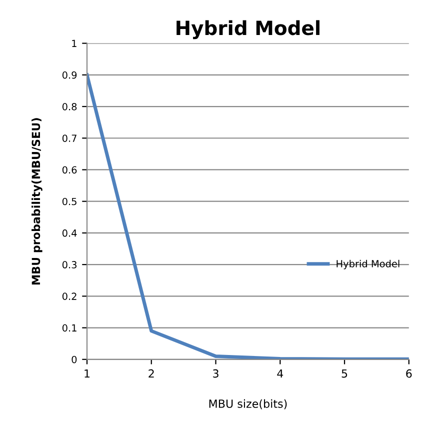 The height and width of the screenshot is (433, 435). I want to click on y-axis-title: MBU probability(MBU/SEU), so click(37, 201).